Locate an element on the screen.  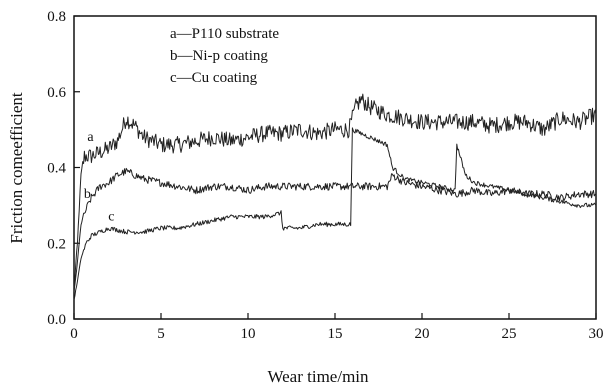
x-tick-label: 15 is located at coordinates (335, 334).